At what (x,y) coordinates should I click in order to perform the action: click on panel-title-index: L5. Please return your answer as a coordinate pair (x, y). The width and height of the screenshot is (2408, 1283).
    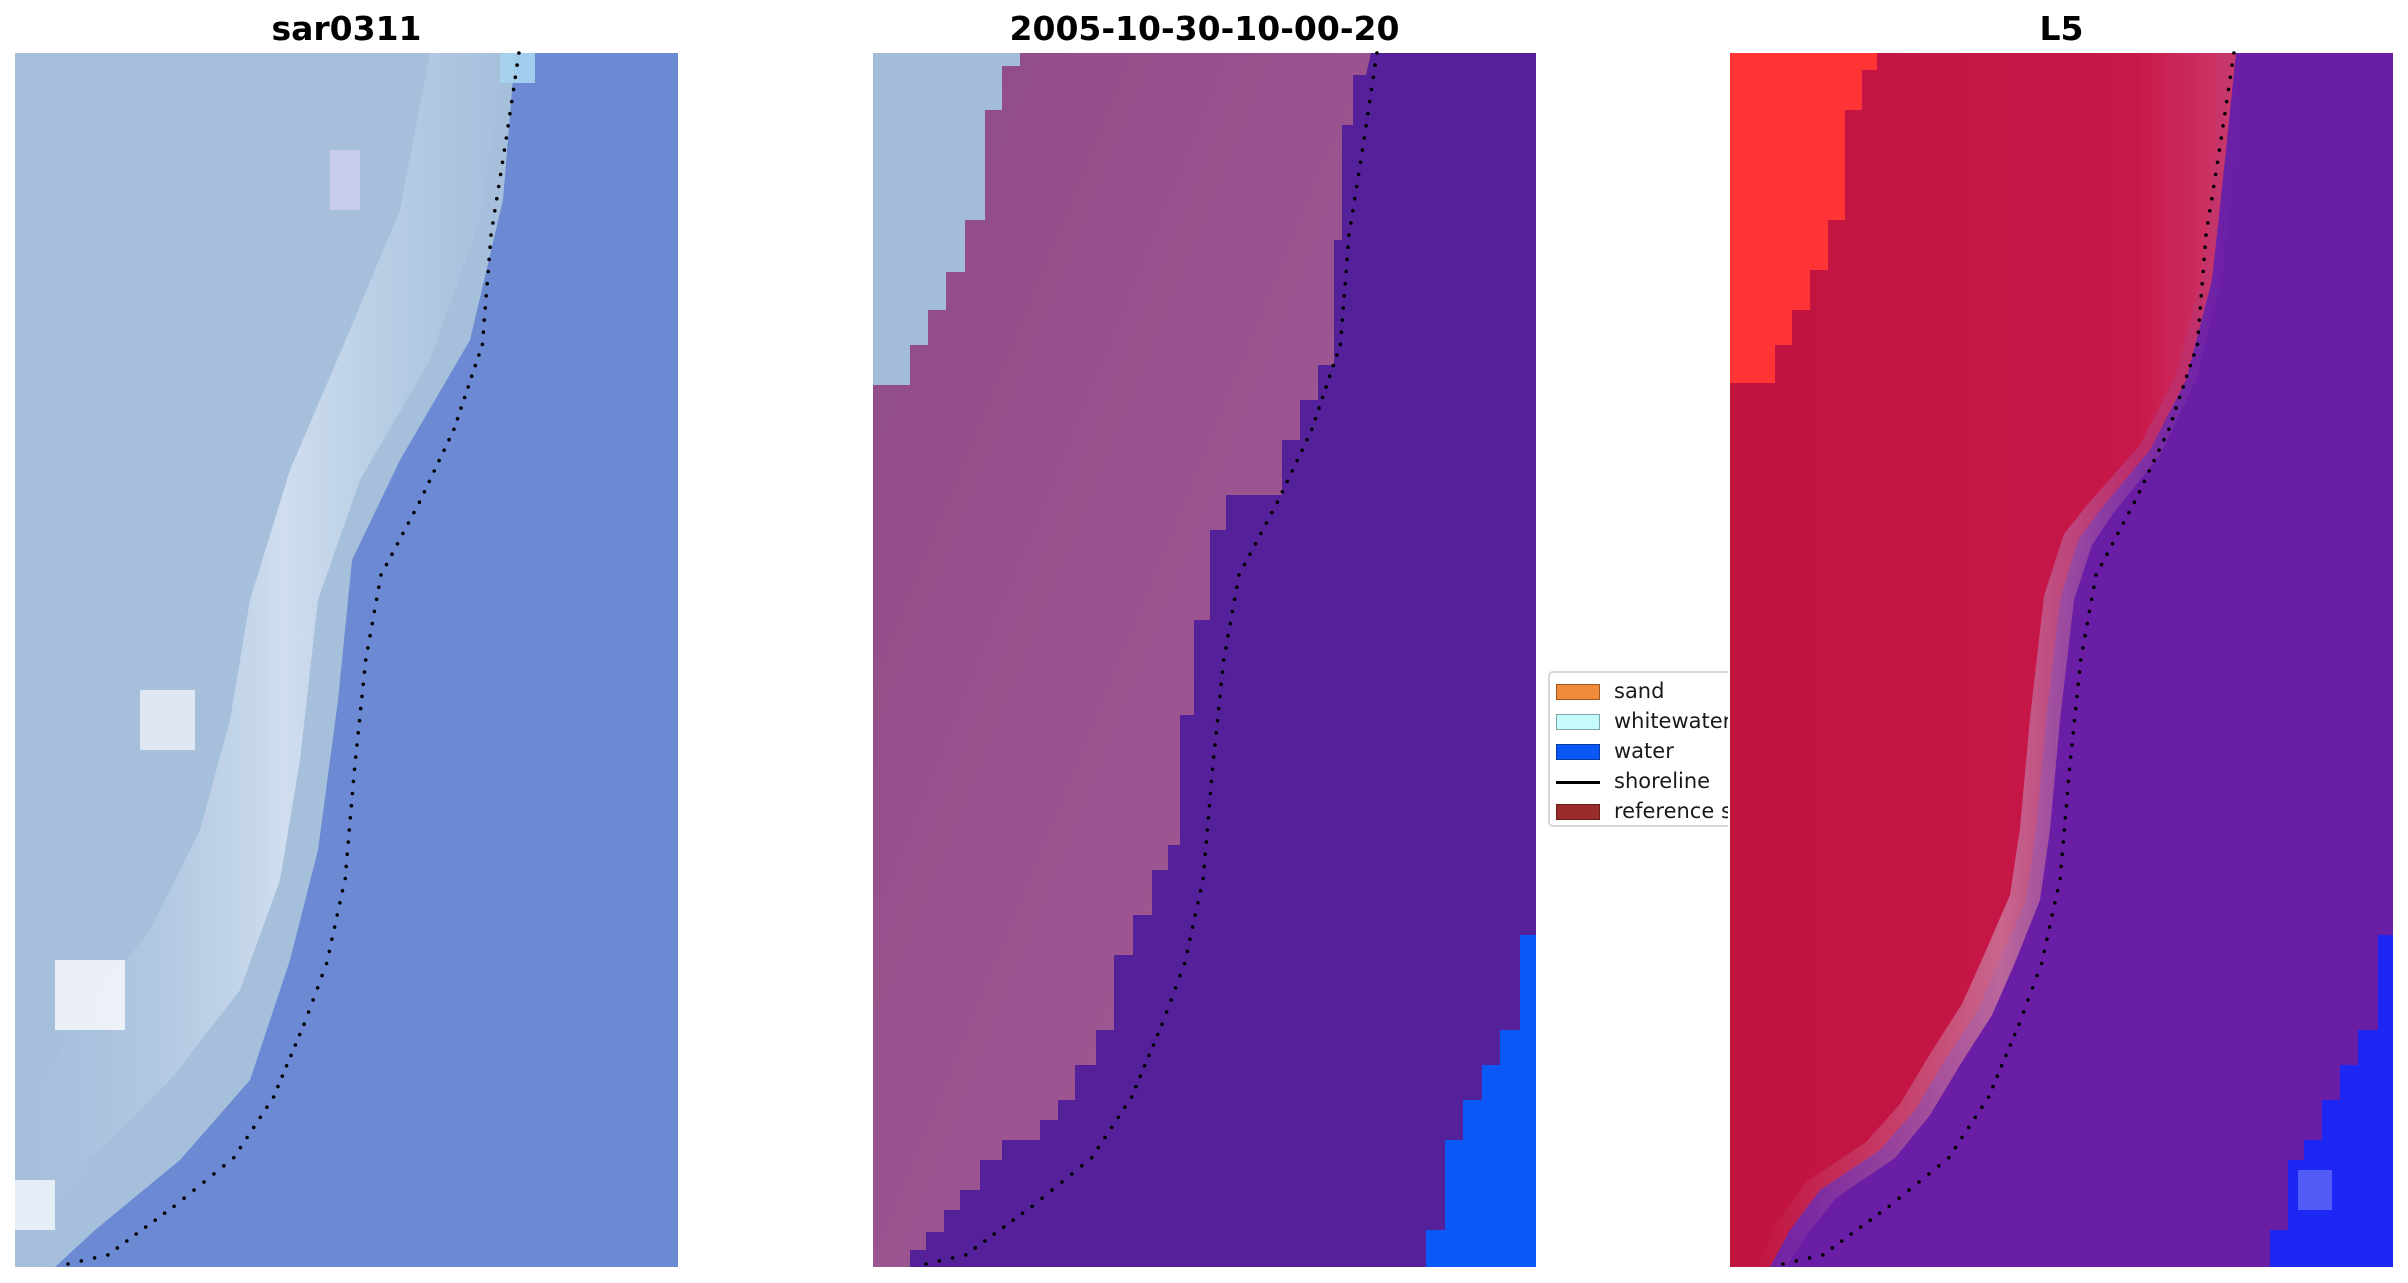
    Looking at the image, I should click on (2061, 28).